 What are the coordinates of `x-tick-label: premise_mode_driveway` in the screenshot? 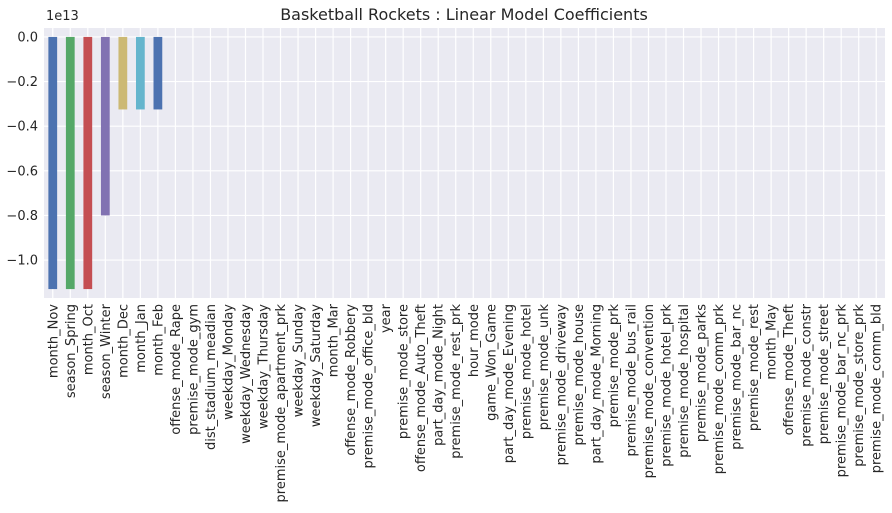 It's located at (561, 385).